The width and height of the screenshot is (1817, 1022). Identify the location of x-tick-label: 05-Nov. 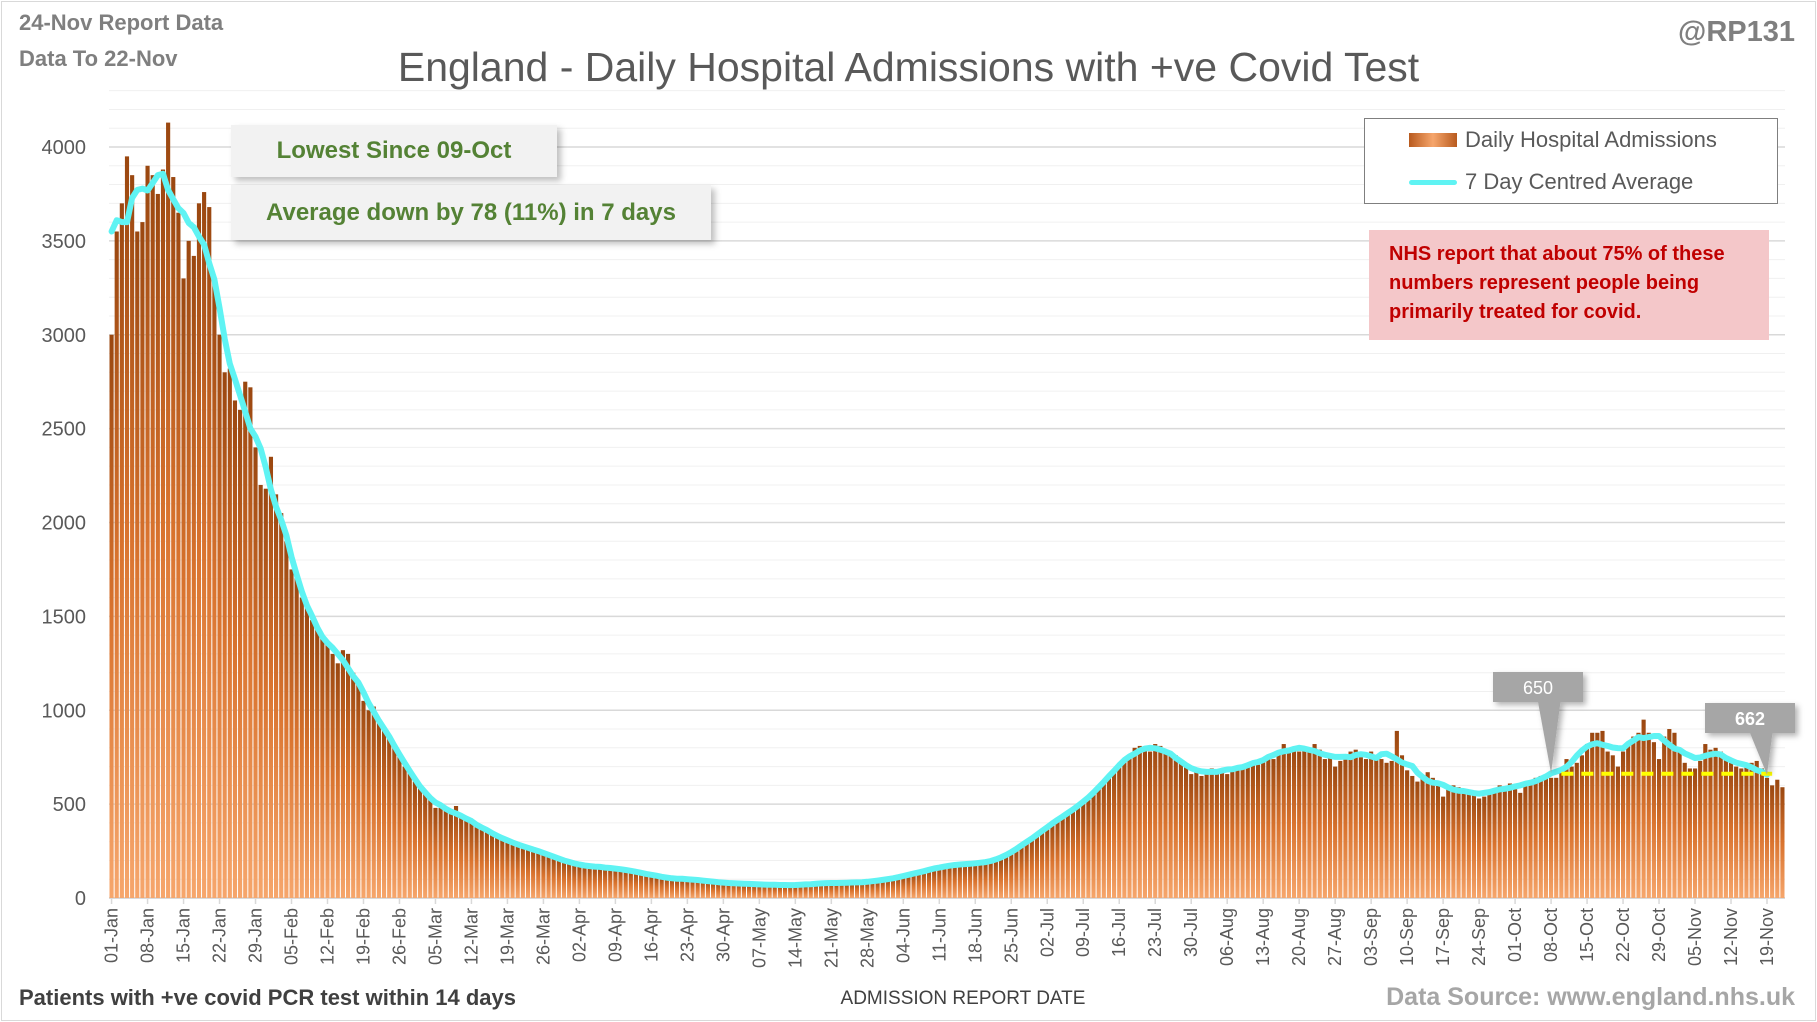
(1695, 937).